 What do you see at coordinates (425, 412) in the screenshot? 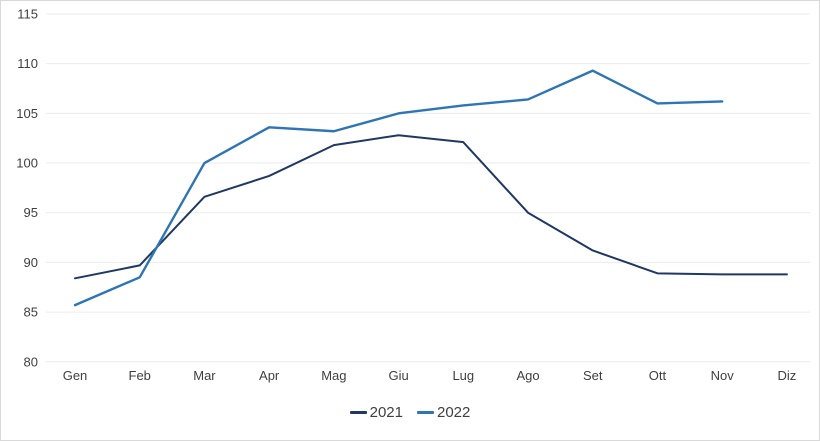
I see `legend-swatch-2022` at bounding box center [425, 412].